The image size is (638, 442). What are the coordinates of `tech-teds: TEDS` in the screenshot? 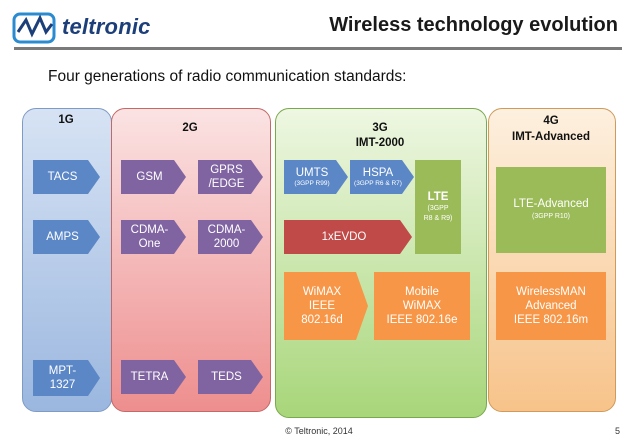 It's located at (230, 377).